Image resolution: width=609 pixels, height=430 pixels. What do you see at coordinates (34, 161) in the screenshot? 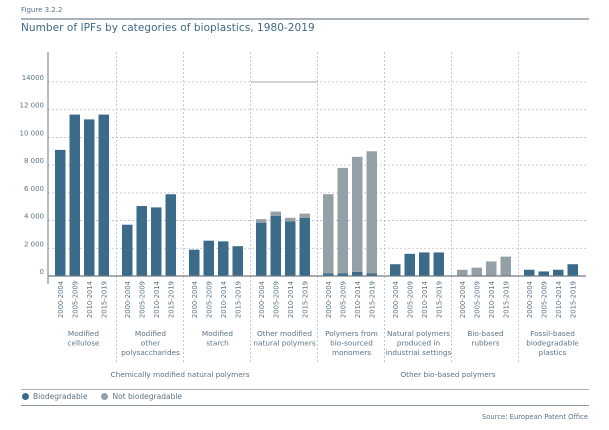
I see `y-tick-label: 8 000` at bounding box center [34, 161].